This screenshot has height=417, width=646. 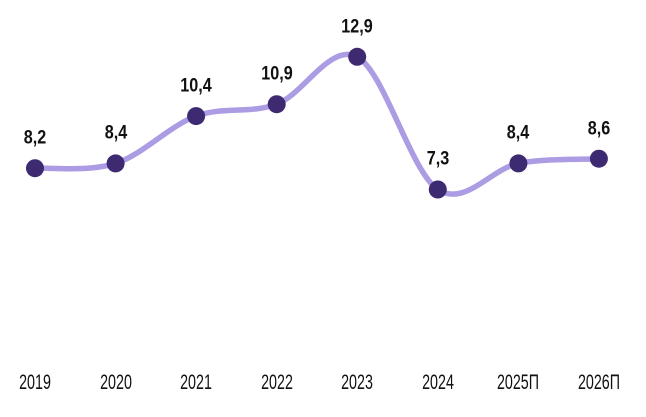 I want to click on data-point-2026П, so click(x=598, y=158).